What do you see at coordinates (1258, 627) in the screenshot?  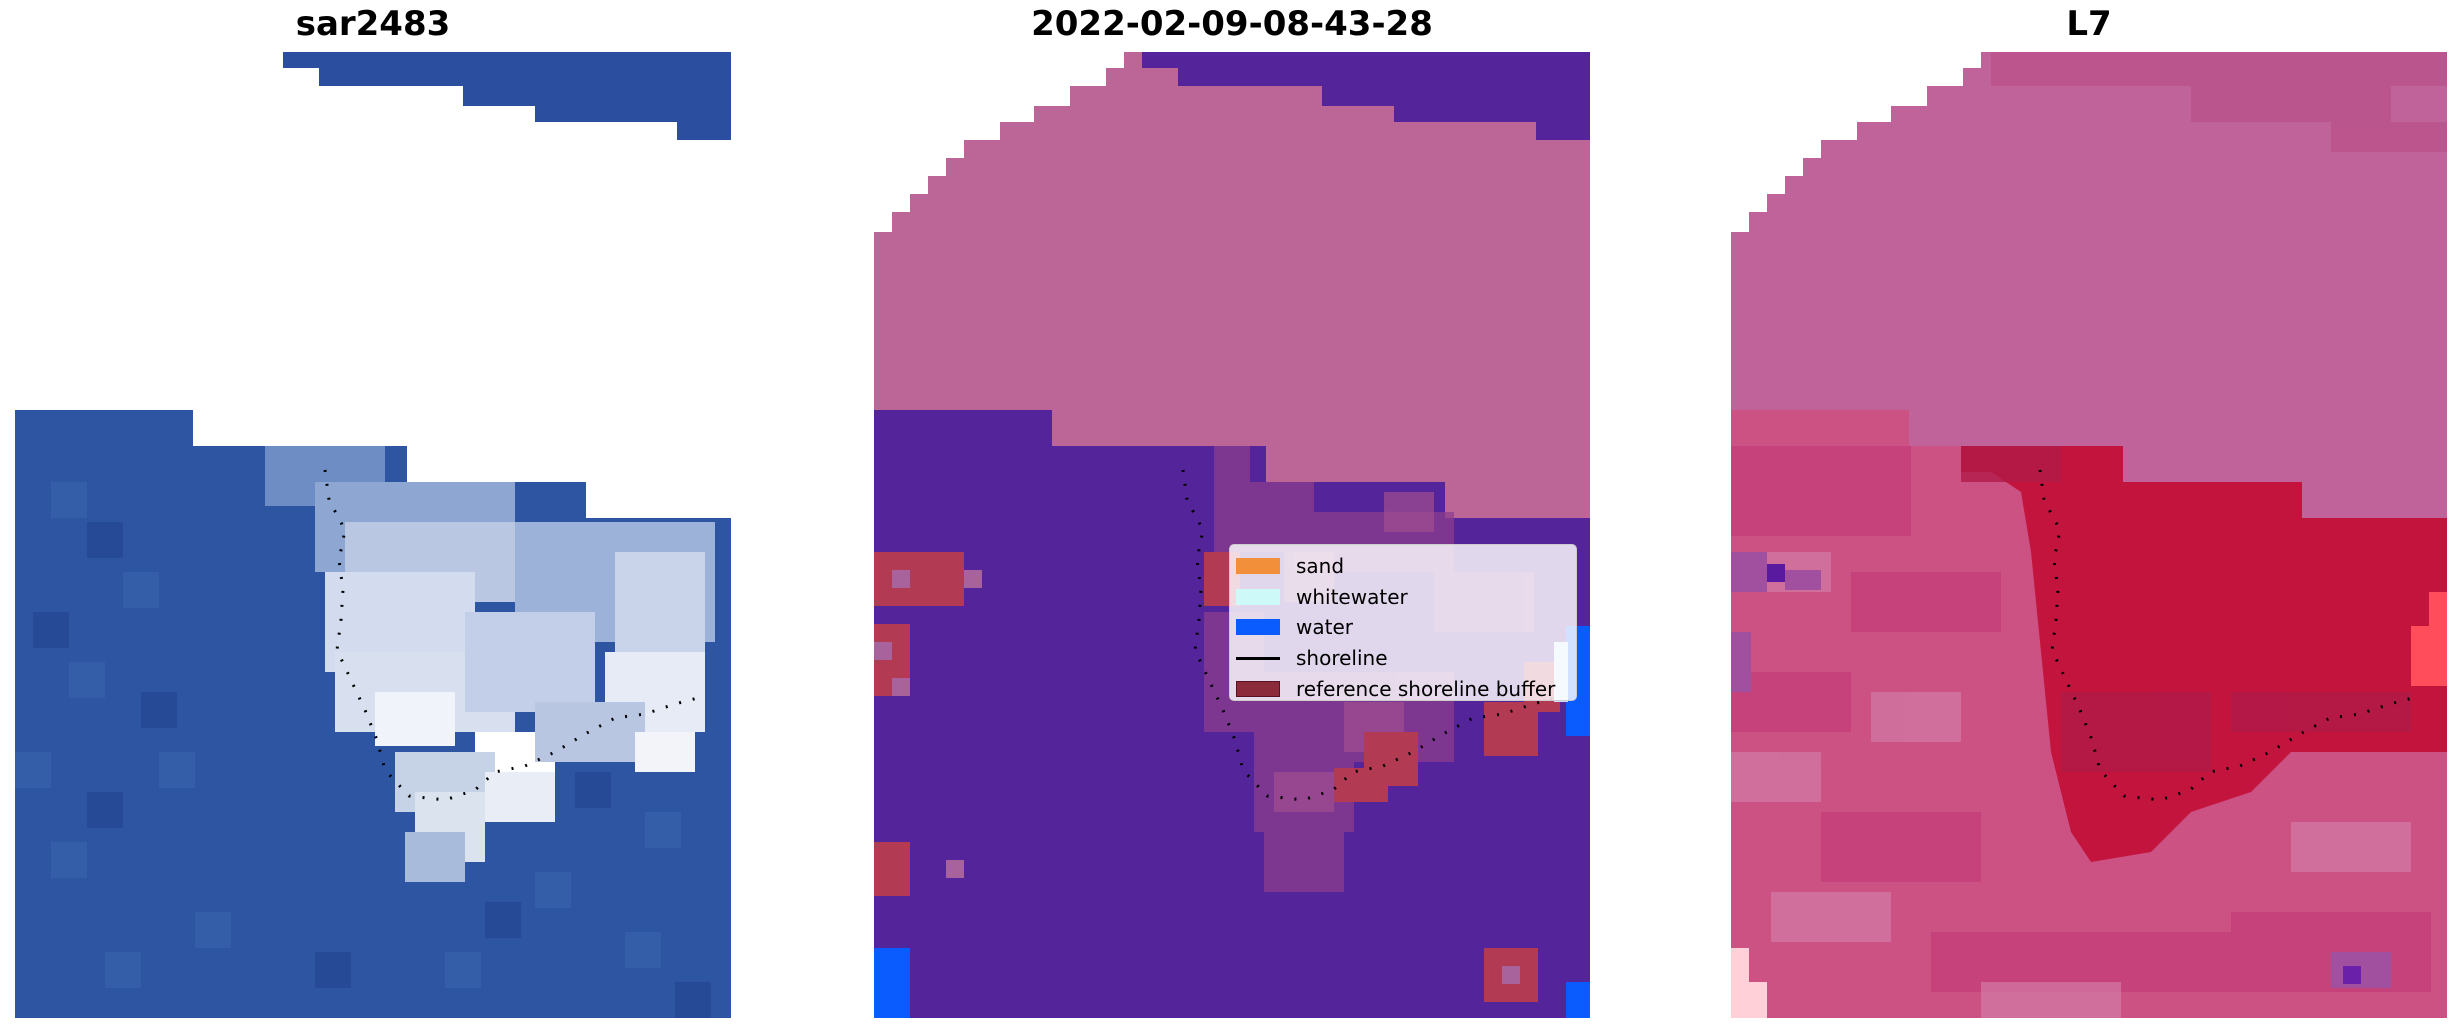 I see `water-swatch` at bounding box center [1258, 627].